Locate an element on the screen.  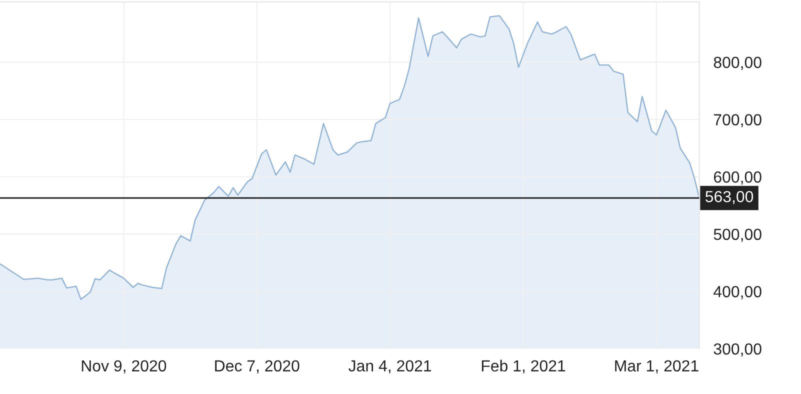
x-tick-label: Jan 4, 2021 is located at coordinates (390, 367).